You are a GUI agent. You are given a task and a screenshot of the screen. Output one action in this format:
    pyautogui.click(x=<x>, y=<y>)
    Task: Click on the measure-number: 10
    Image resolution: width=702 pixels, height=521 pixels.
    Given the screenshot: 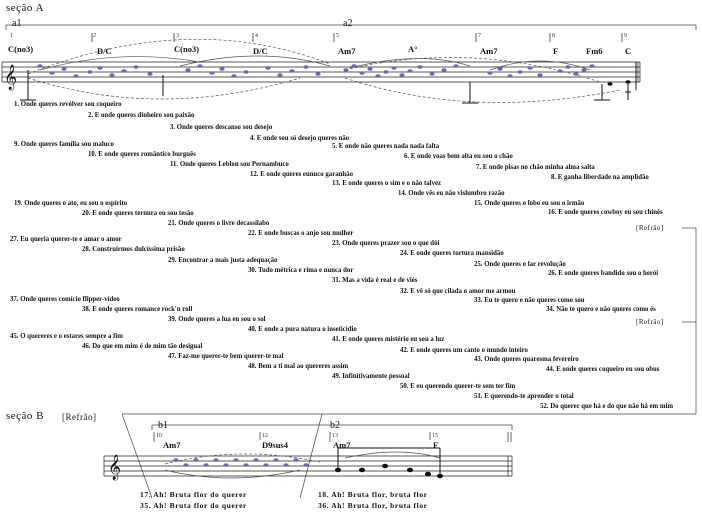 What is the action you would take?
    pyautogui.click(x=159, y=436)
    